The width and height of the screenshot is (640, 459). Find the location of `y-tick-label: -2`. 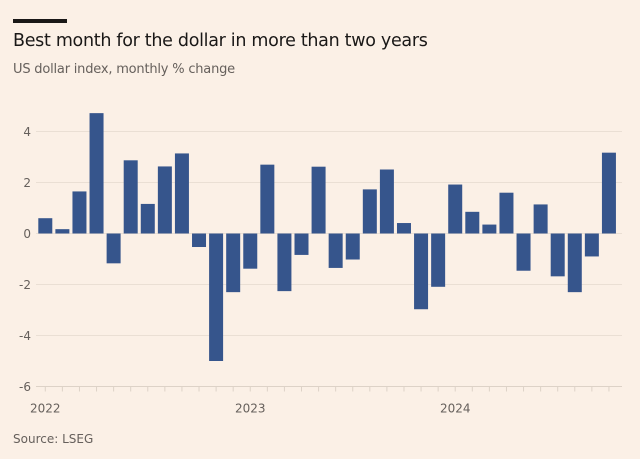

y-tick-label: -2 is located at coordinates (25, 285).